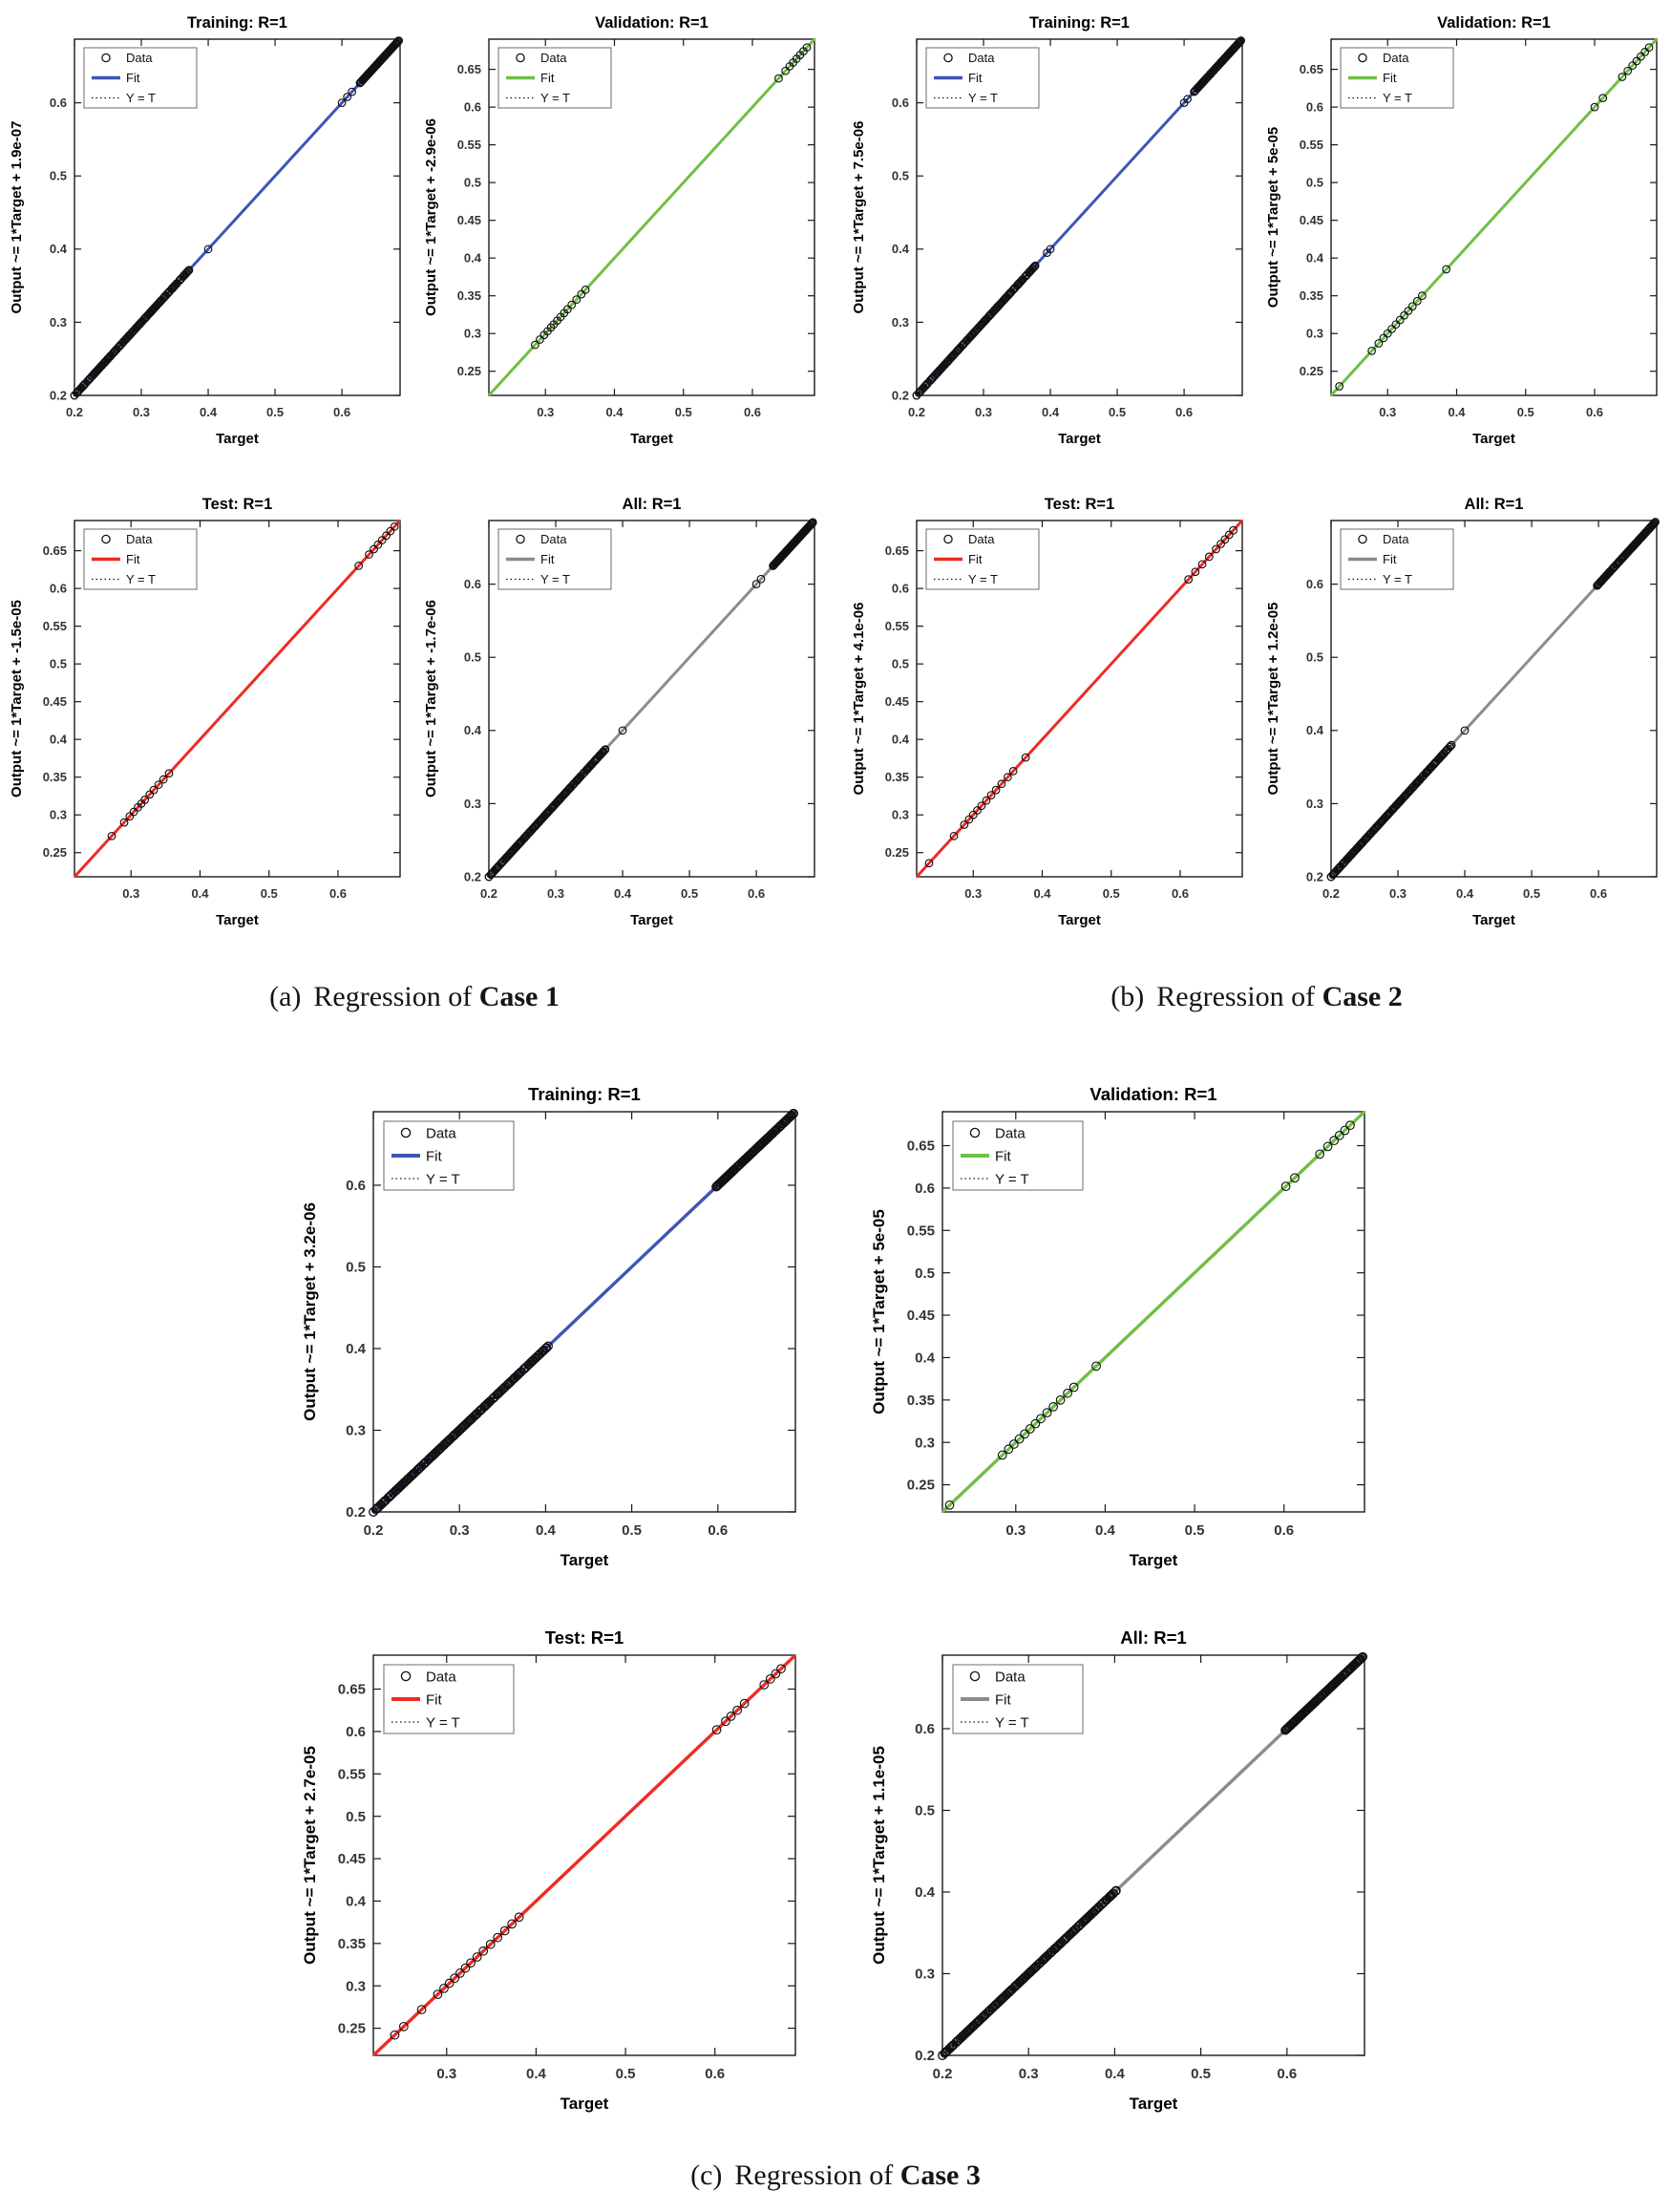 Image resolution: width=1671 pixels, height=2212 pixels. Describe the element at coordinates (1397, 559) in the screenshot. I see `legend-box` at that location.